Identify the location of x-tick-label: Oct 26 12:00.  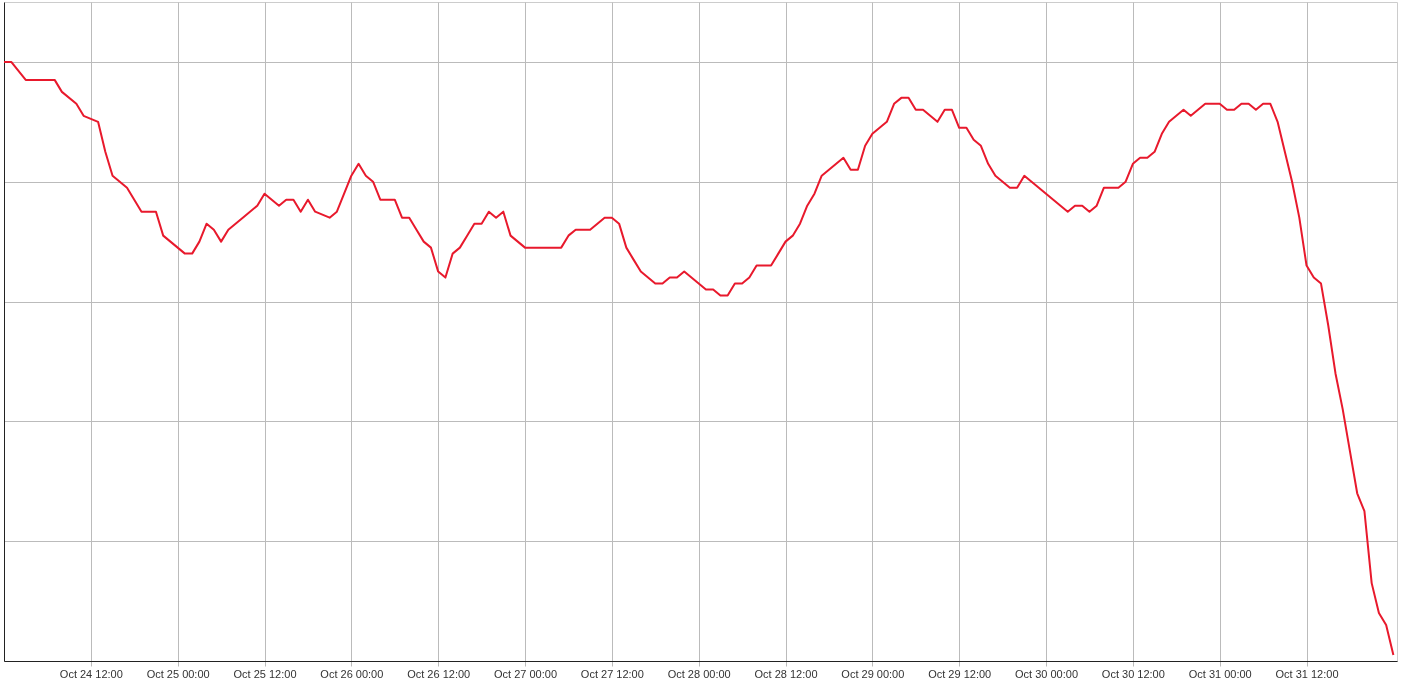
(439, 673).